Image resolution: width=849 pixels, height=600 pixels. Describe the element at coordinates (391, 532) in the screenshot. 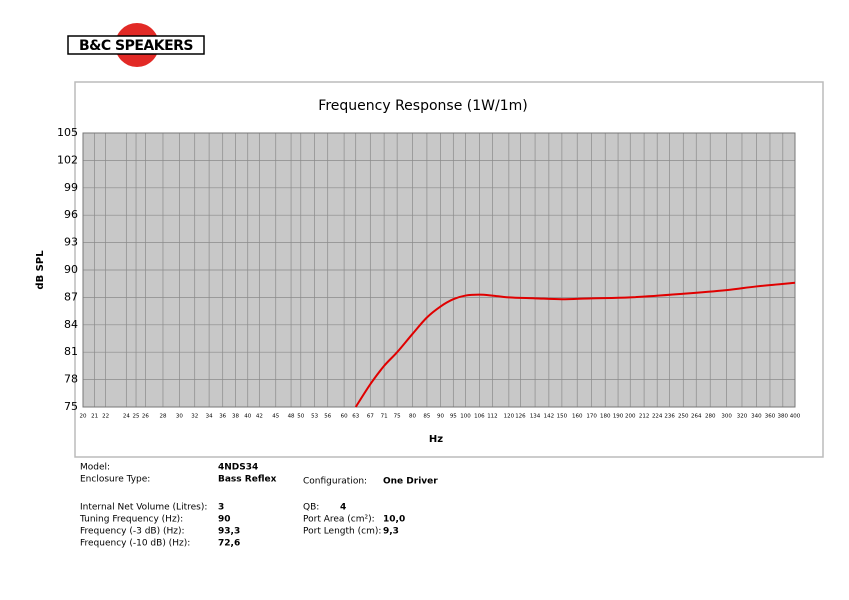

I see `spec-value: 9,3` at that location.